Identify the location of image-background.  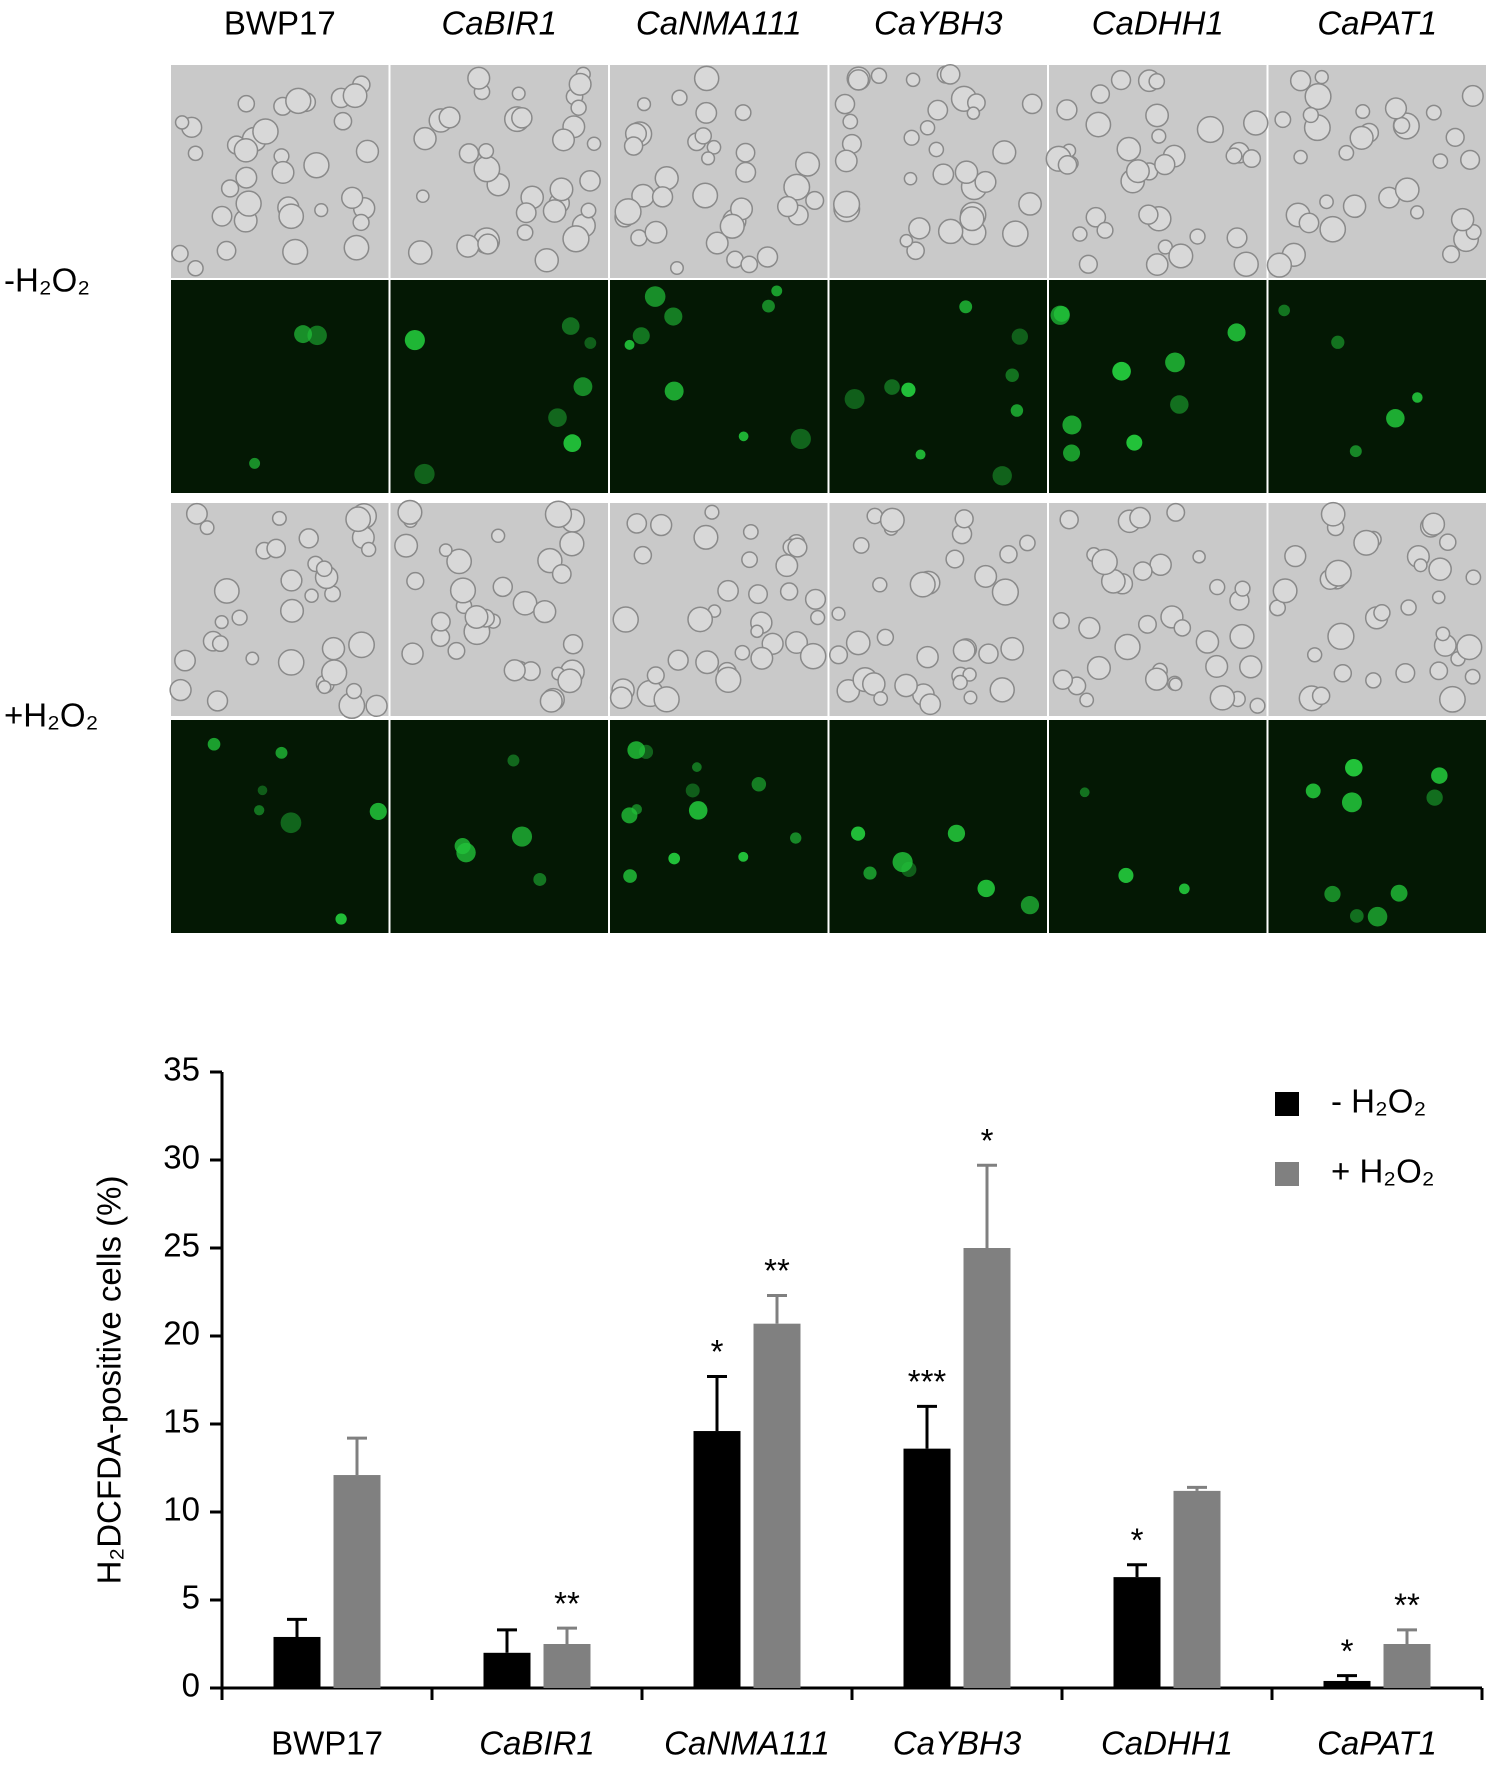
(1377, 171).